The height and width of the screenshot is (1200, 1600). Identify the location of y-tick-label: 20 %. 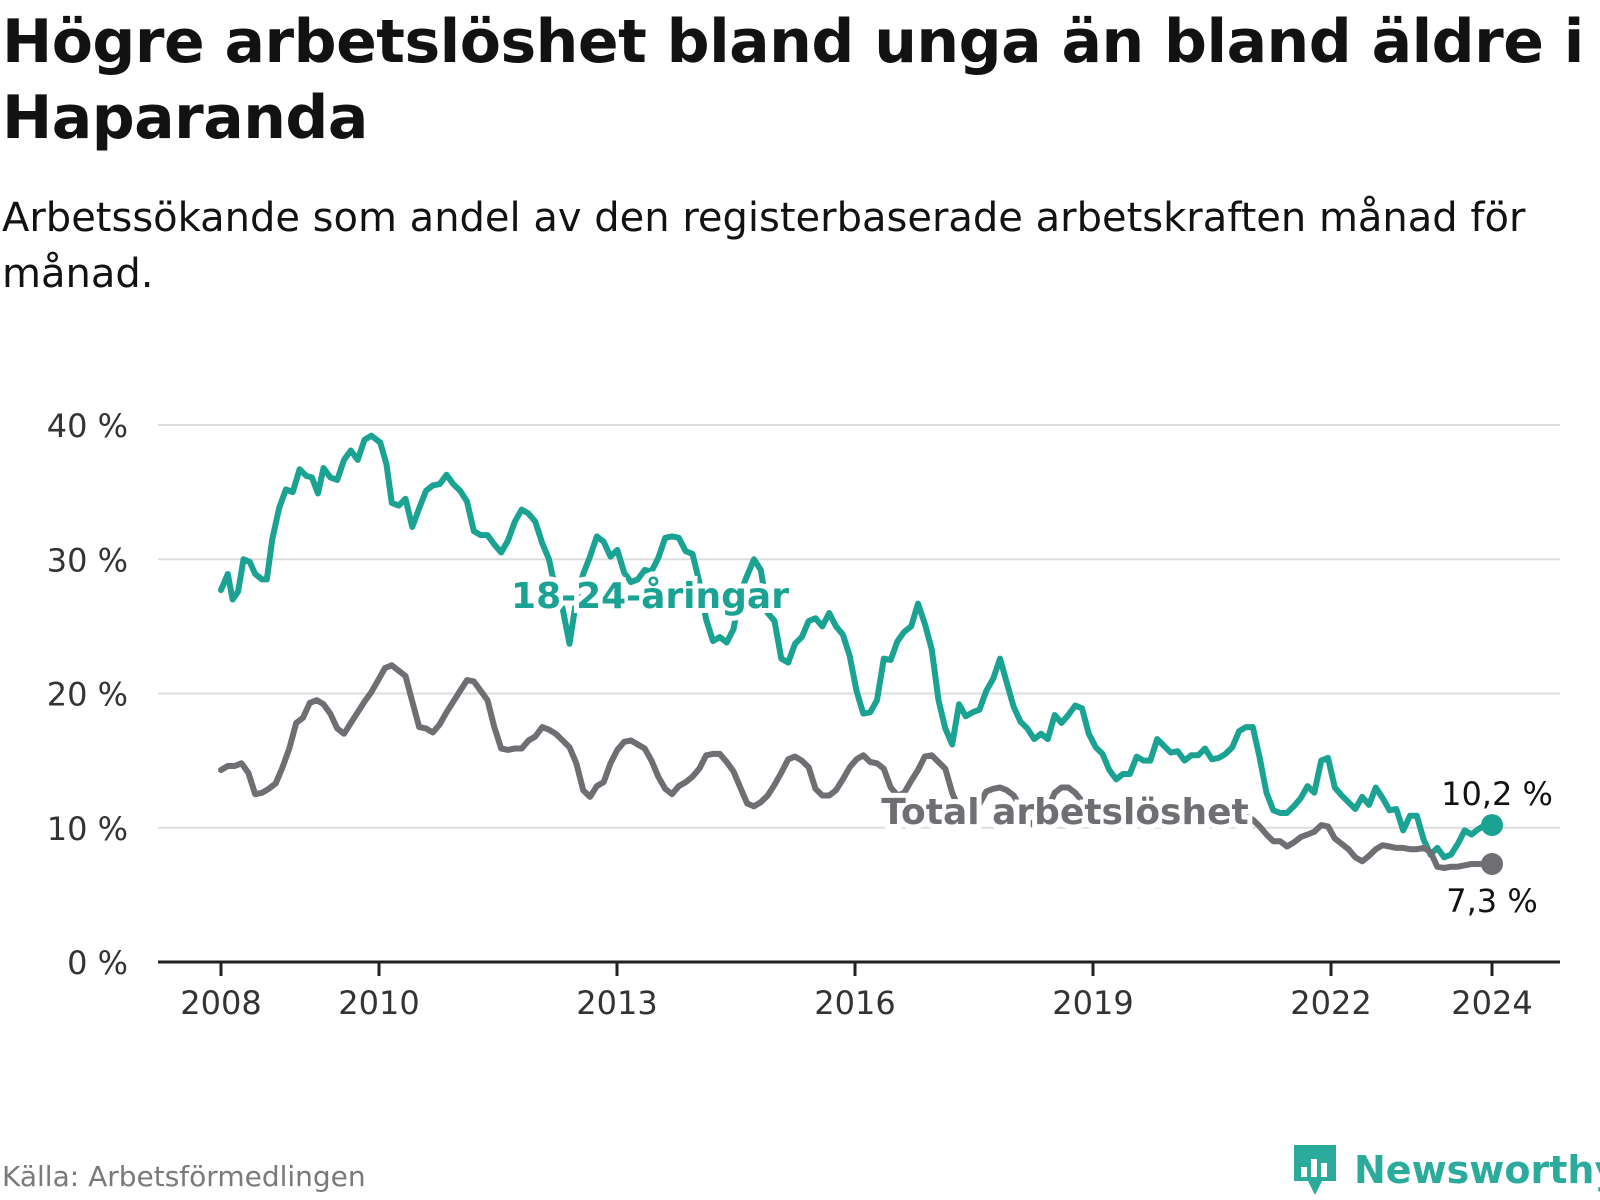
(87, 695).